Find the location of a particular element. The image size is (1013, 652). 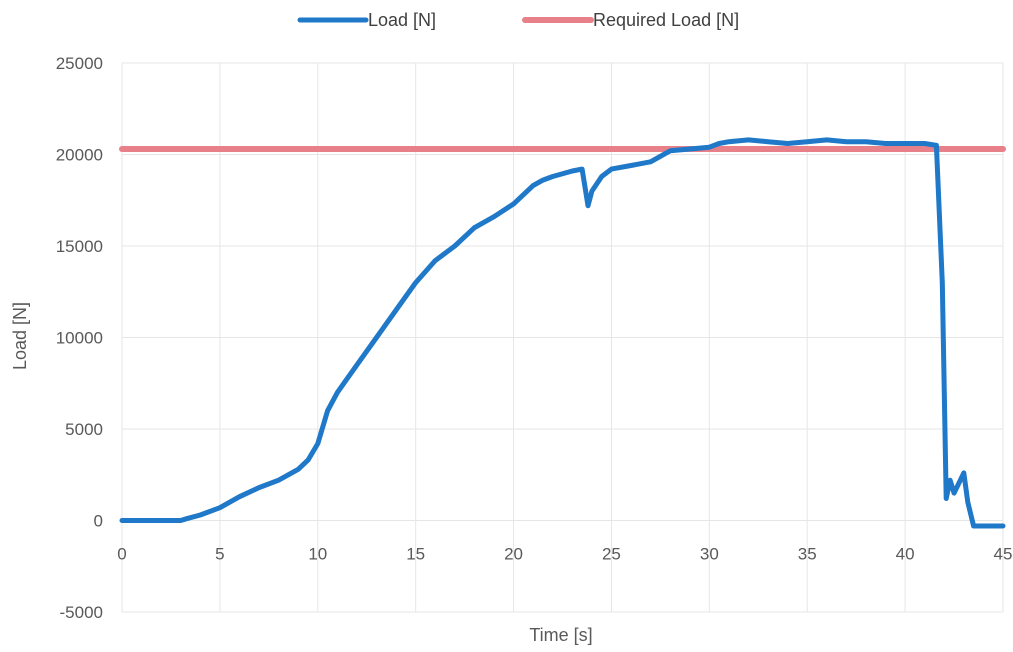

x-tick-label: 10 is located at coordinates (317, 554).